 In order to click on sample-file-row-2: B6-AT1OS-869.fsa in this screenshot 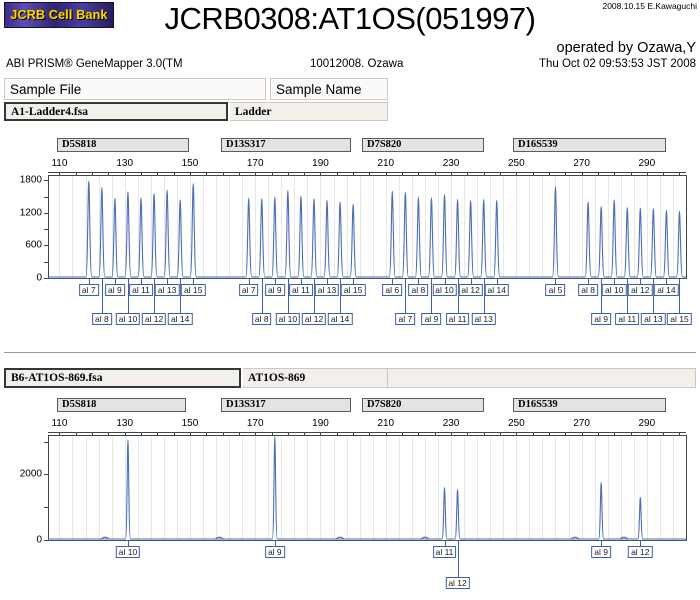, I will do `click(122, 378)`.